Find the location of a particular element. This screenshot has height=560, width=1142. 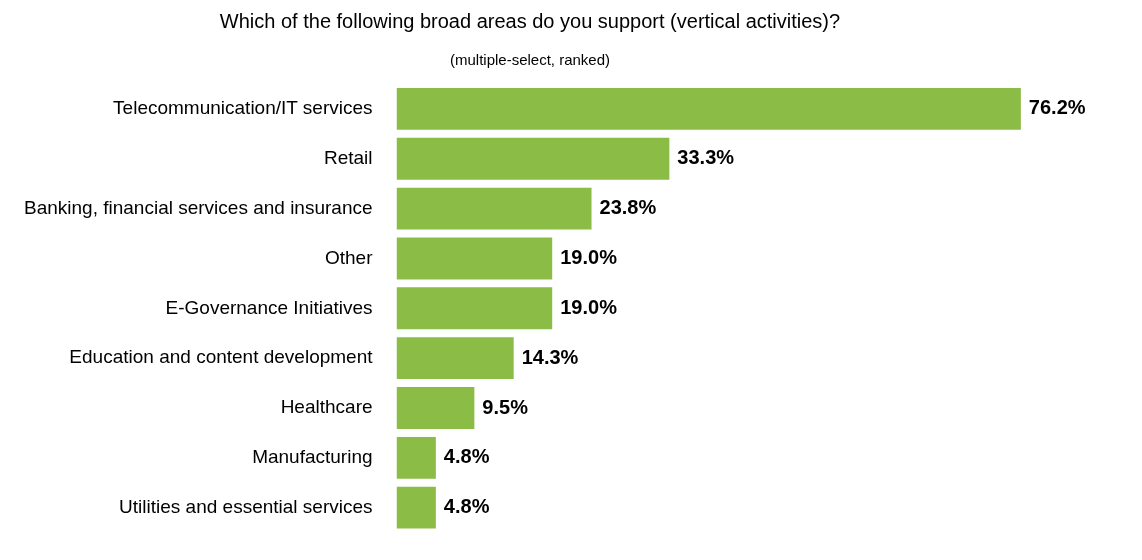

y-tick-label: Utilities and essential services is located at coordinates (246, 506).